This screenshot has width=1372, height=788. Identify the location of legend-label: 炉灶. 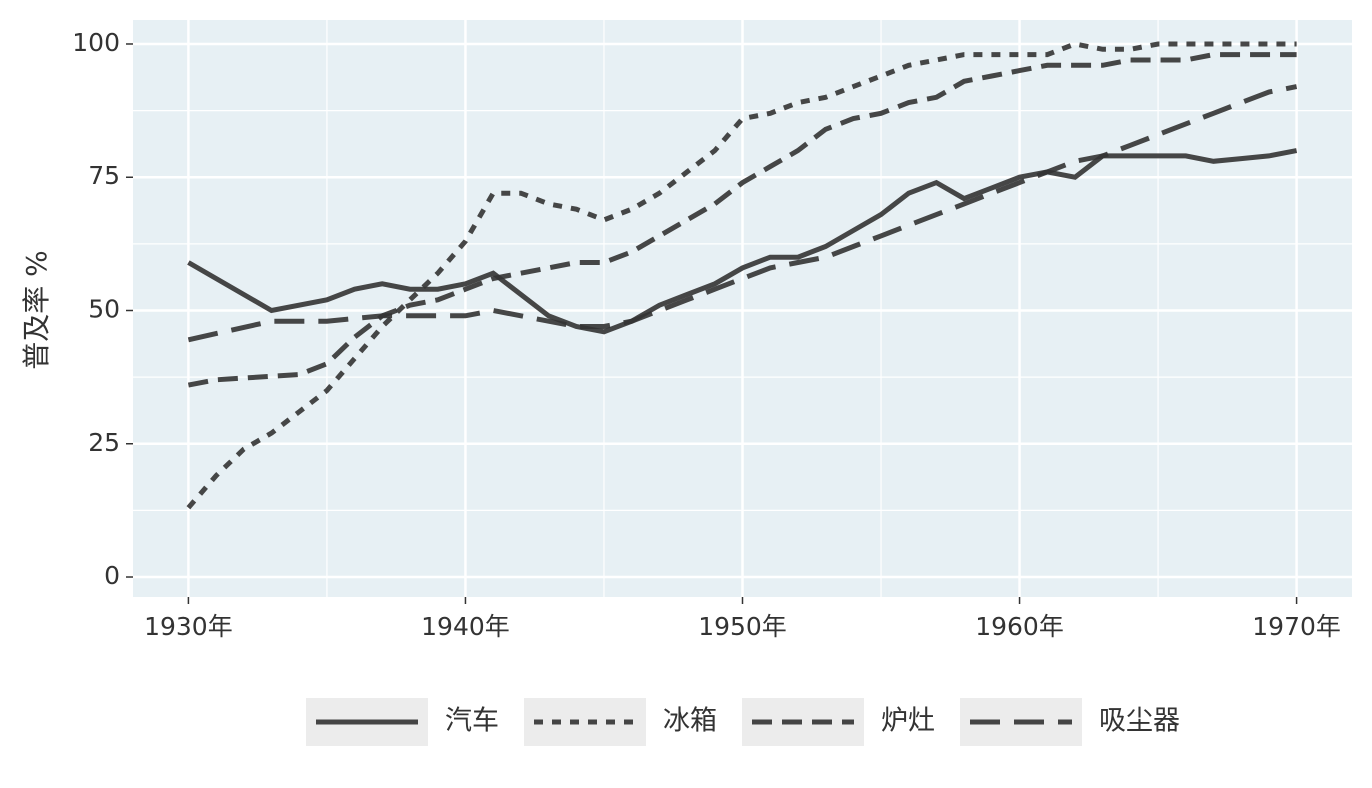
(908, 721).